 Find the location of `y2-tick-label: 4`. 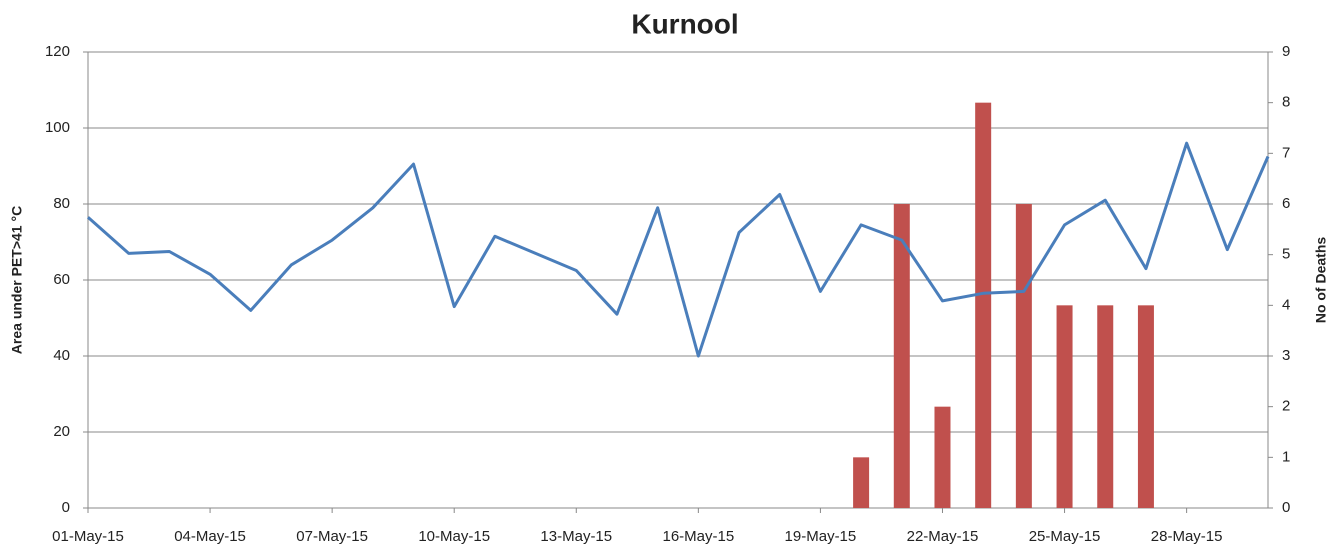

y2-tick-label: 4 is located at coordinates (1286, 304).